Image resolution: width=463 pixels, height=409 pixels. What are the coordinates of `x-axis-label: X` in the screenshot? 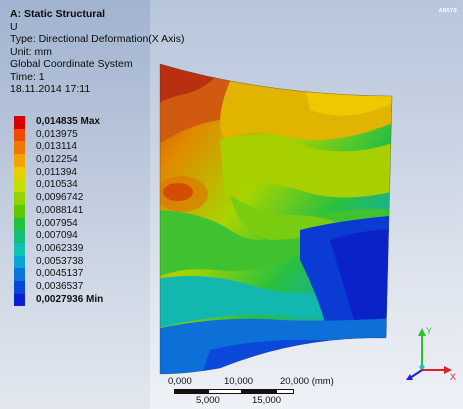 It's located at (453, 377).